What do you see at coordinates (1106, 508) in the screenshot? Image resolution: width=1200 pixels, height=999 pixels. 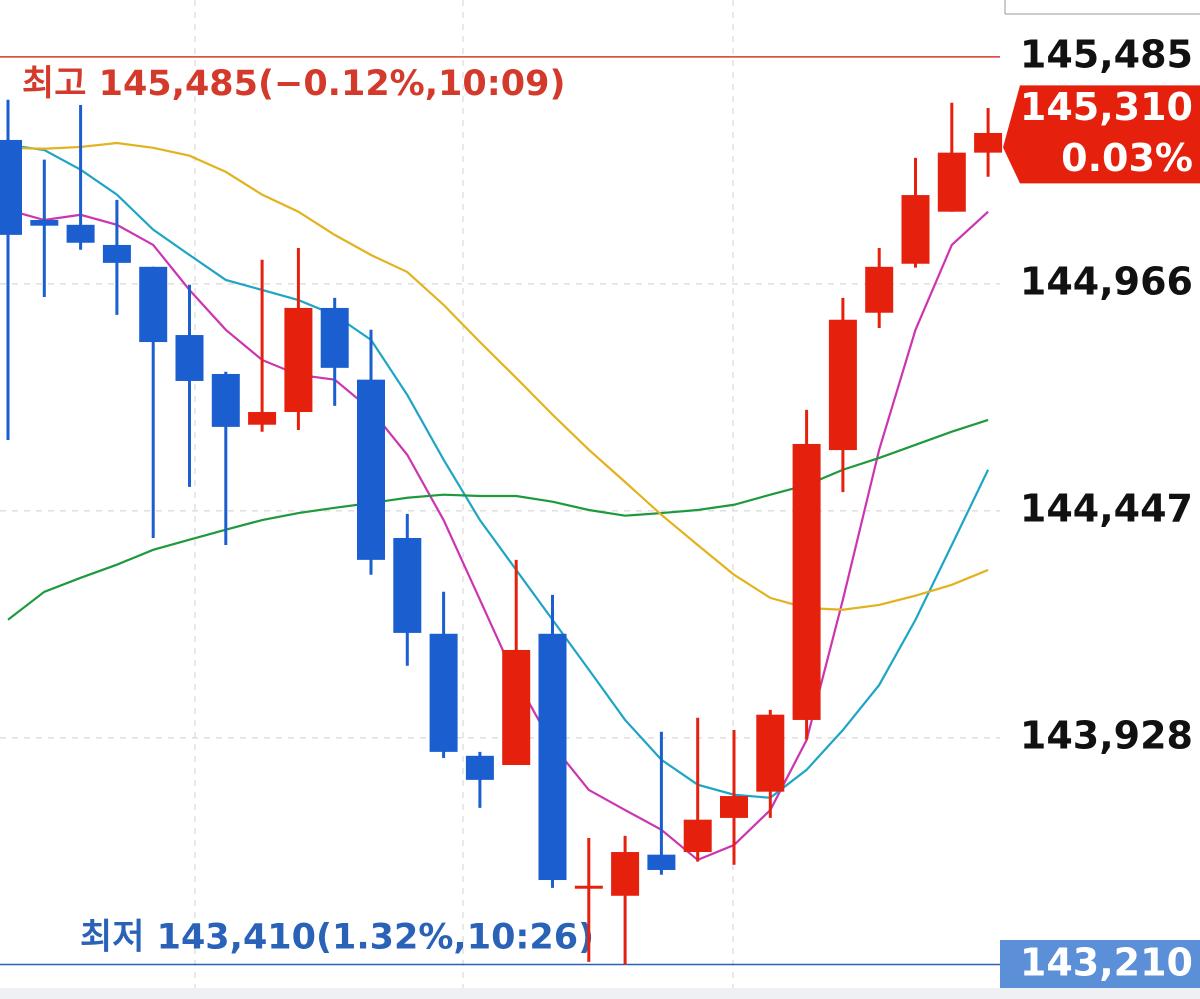 I see `y-tick-label: 144,447` at bounding box center [1106, 508].